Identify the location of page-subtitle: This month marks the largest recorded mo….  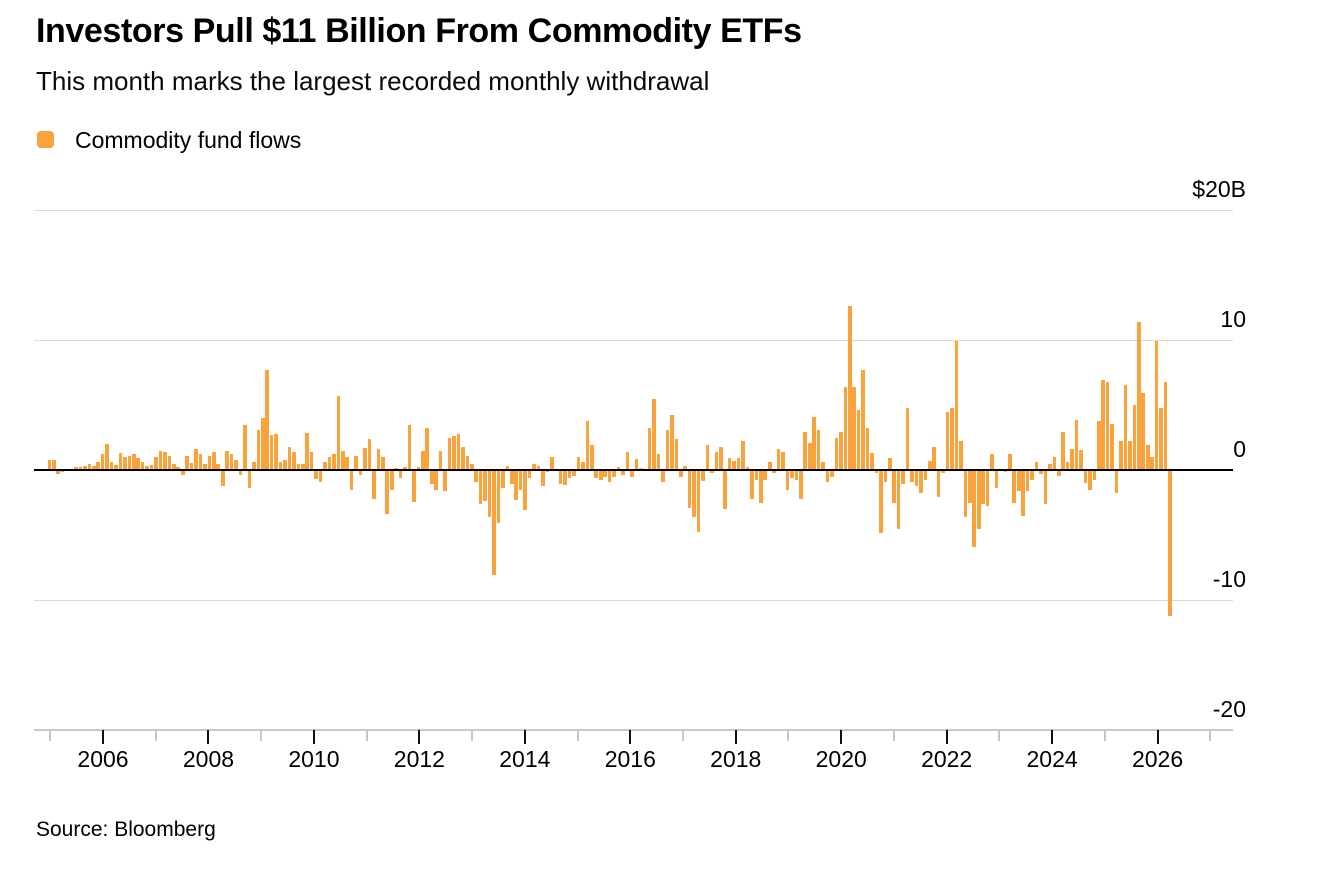
(373, 81).